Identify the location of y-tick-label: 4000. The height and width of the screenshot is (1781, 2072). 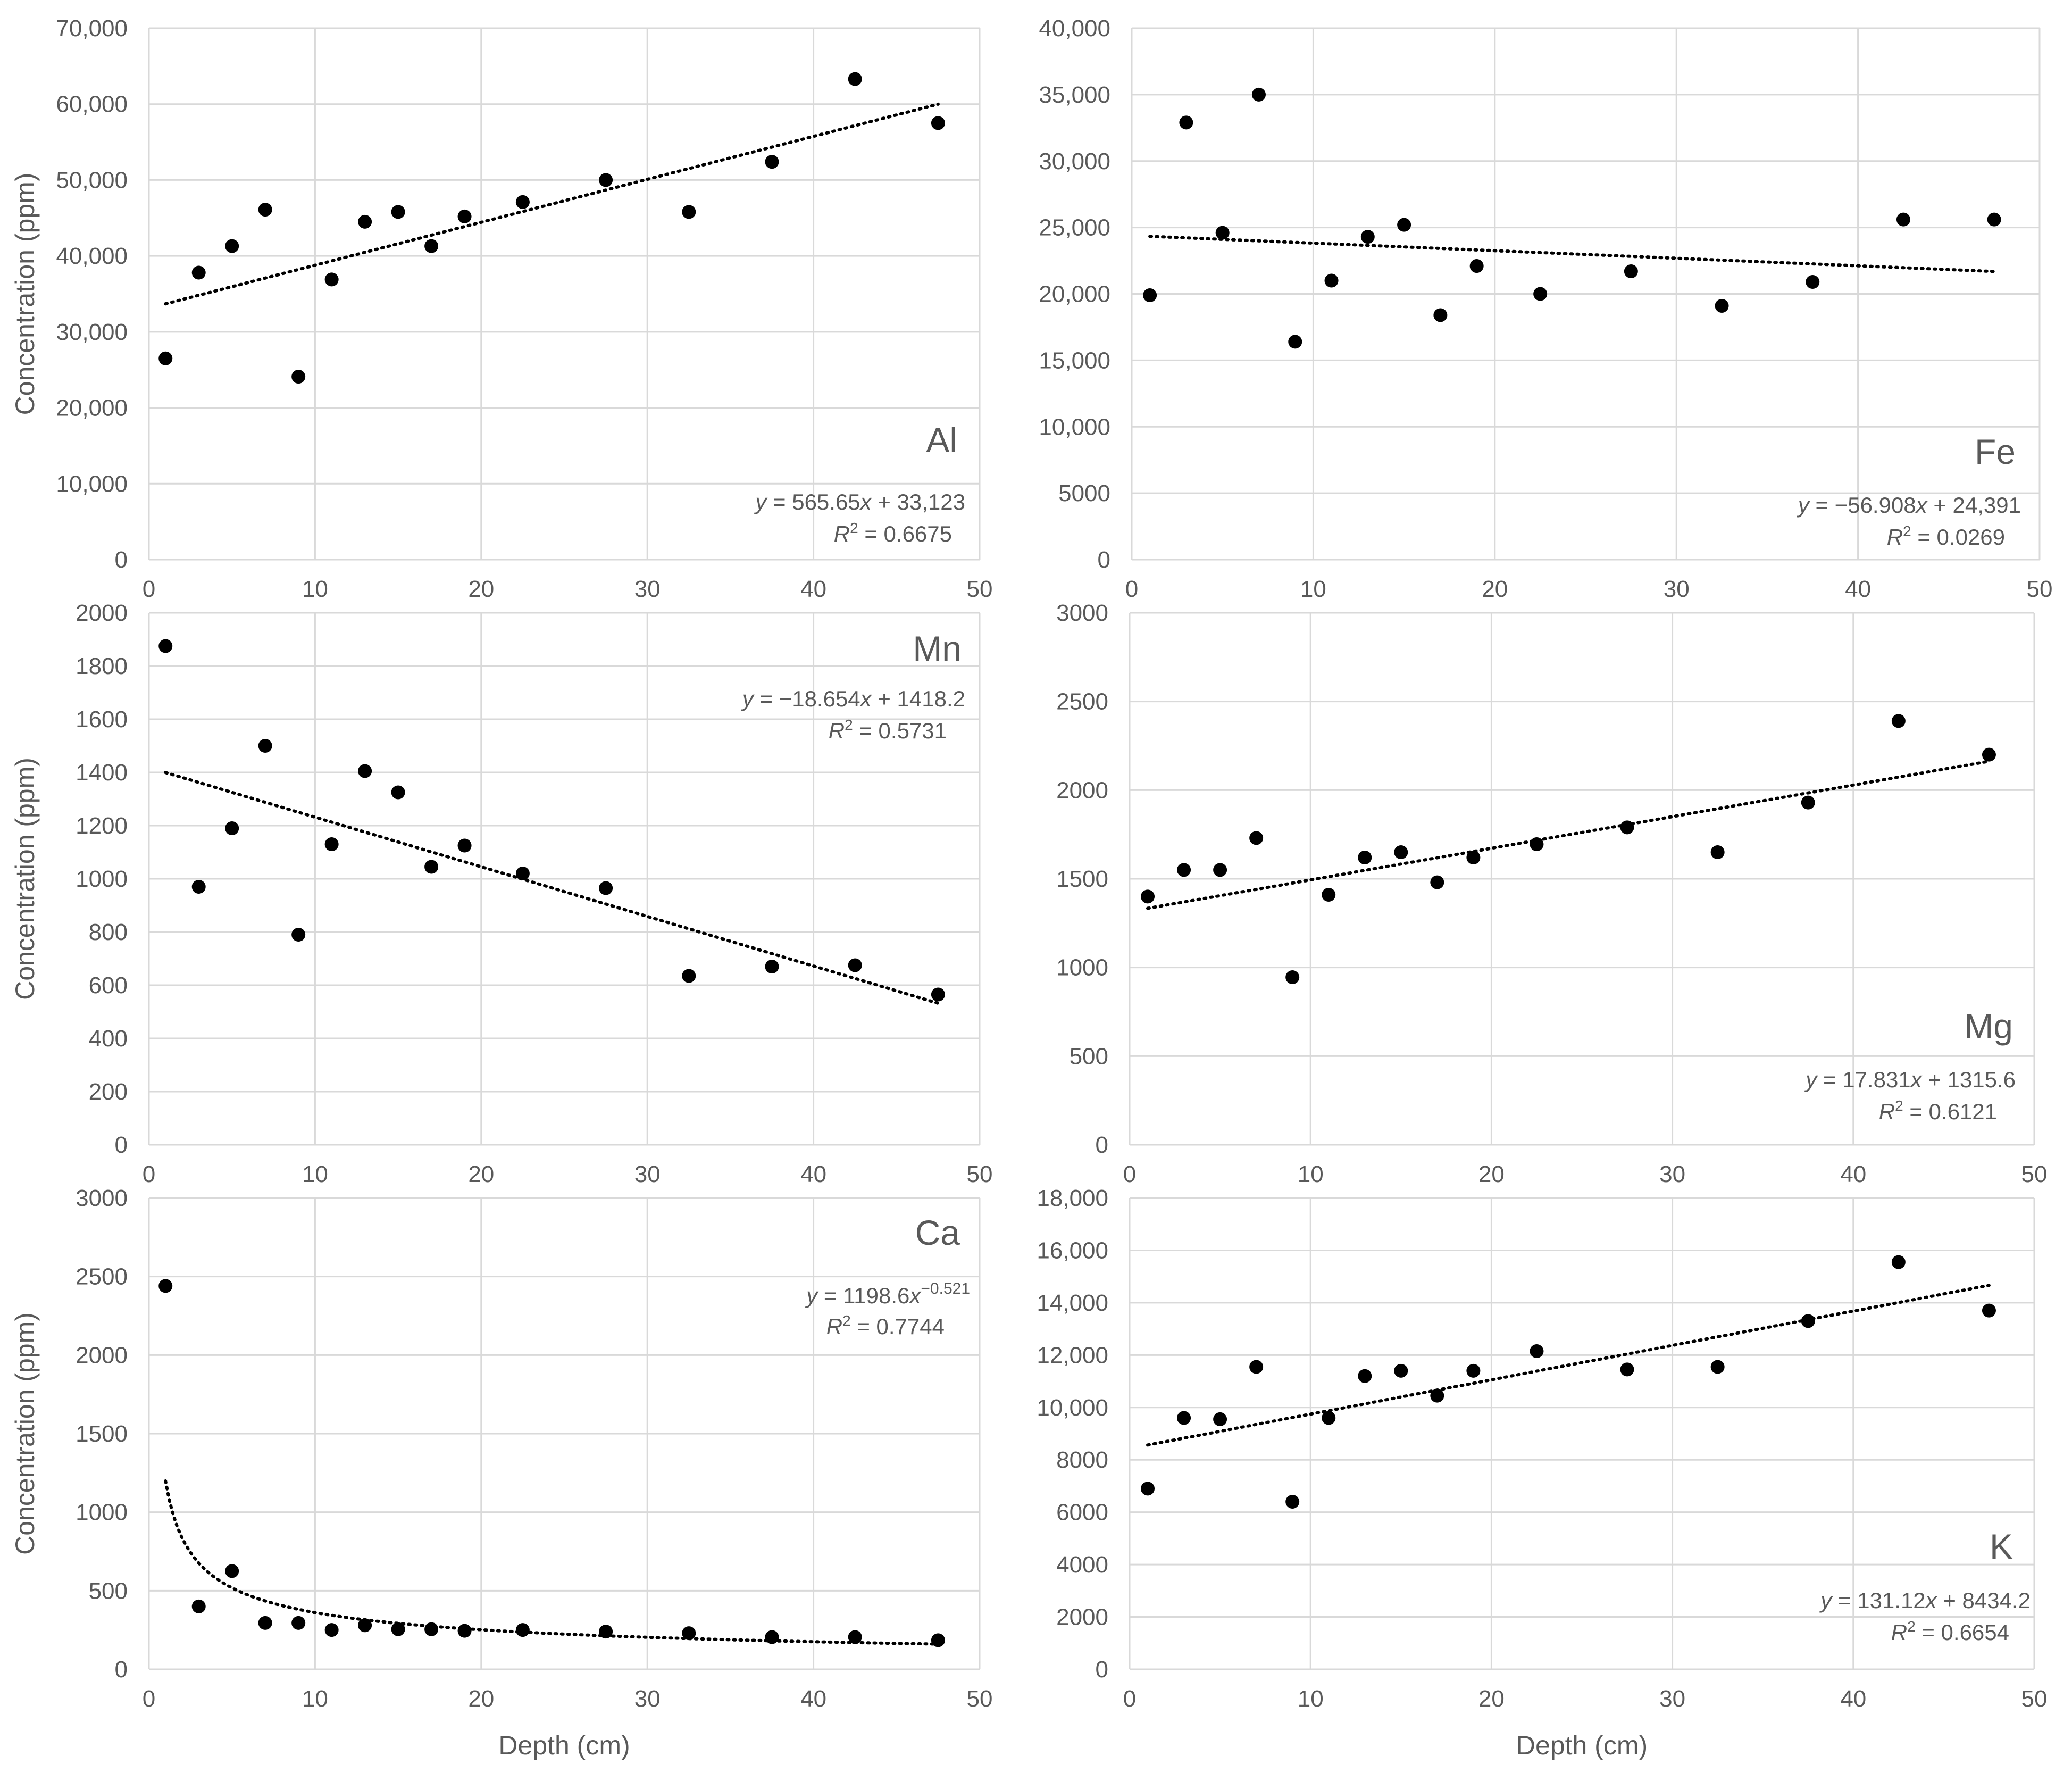
(1082, 1565).